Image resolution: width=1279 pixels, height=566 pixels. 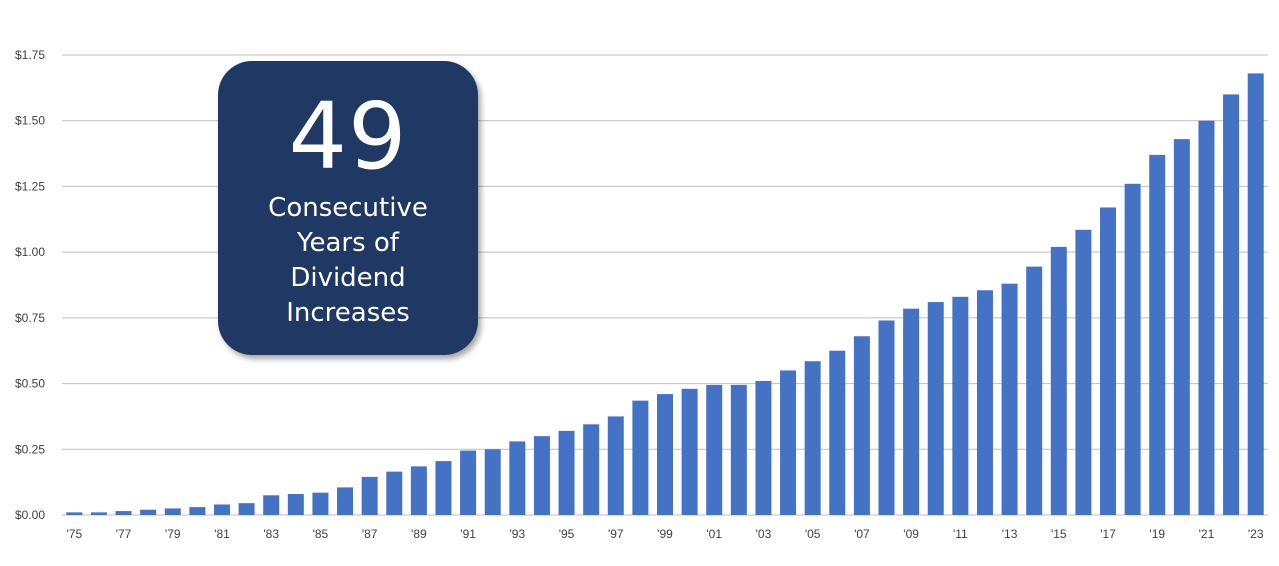 I want to click on x-tick-label: '01, so click(x=714, y=534).